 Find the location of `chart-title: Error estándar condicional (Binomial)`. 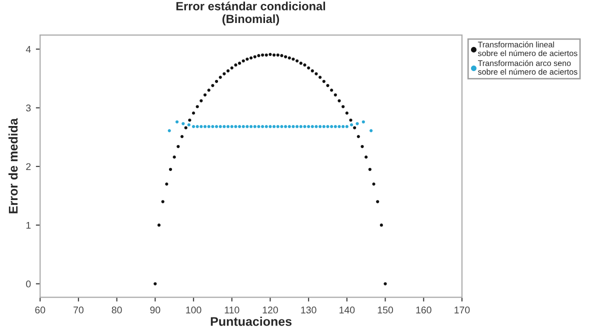

chart-title: Error estándar condicional (Binomial) is located at coordinates (251, 14).